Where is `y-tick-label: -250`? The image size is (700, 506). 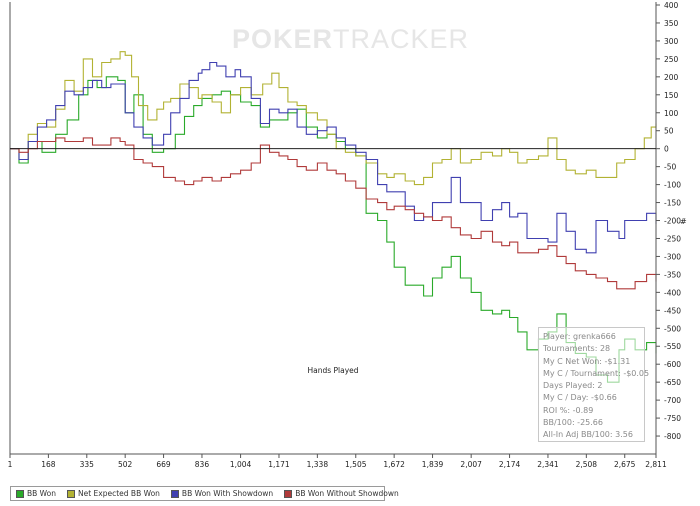 y-tick-label: -250 is located at coordinates (672, 238).